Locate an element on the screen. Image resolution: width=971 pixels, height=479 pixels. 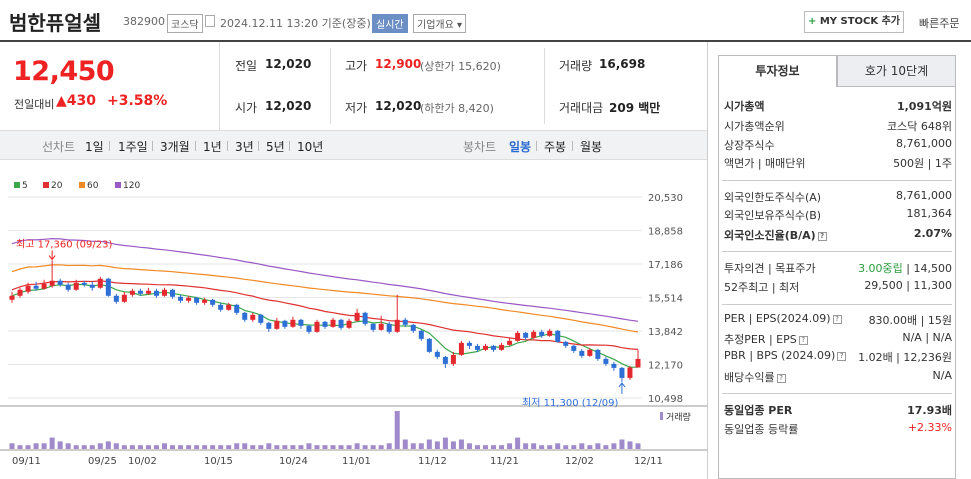
info-row-label: 시가총액순위 is located at coordinates (754, 126).